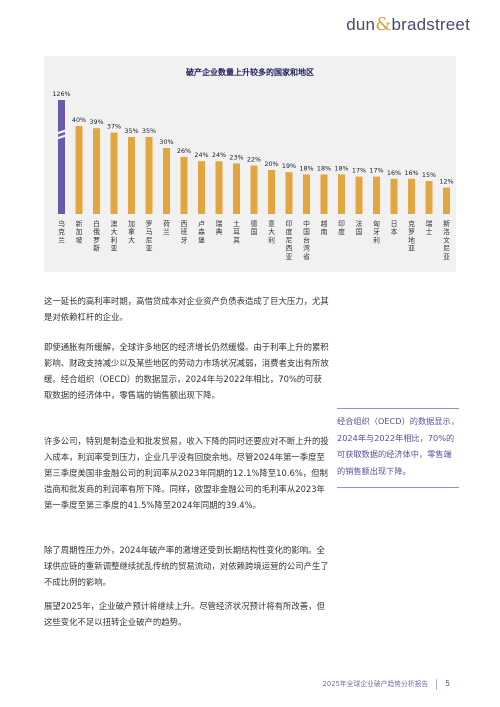 The image size is (500, 707). I want to click on category-label-14: 中国台湾省, so click(306, 240).